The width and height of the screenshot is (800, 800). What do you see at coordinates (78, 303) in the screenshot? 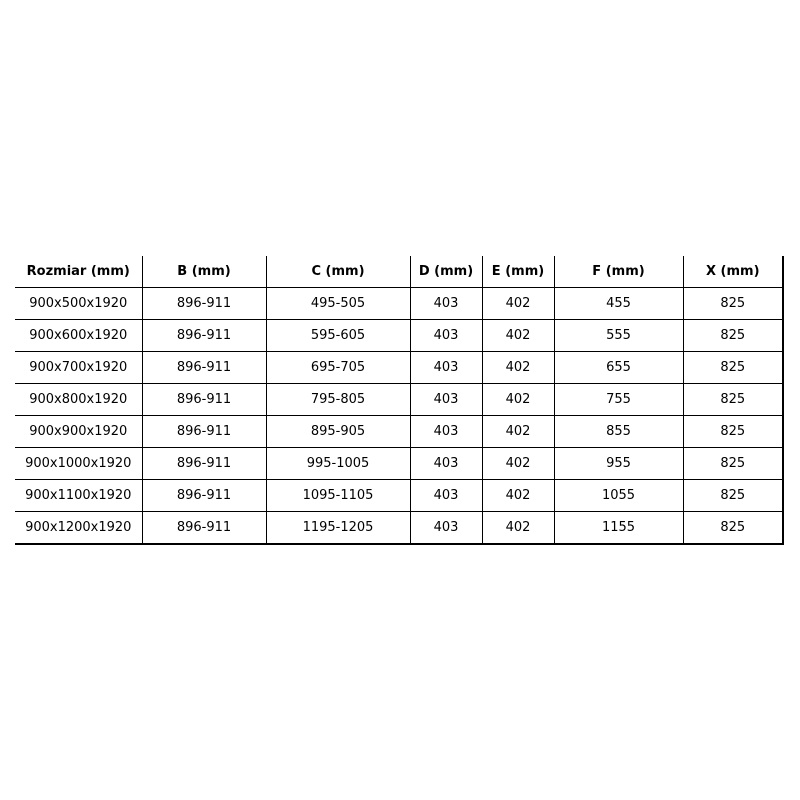
I see `table-cell: 900x500x1920` at bounding box center [78, 303].